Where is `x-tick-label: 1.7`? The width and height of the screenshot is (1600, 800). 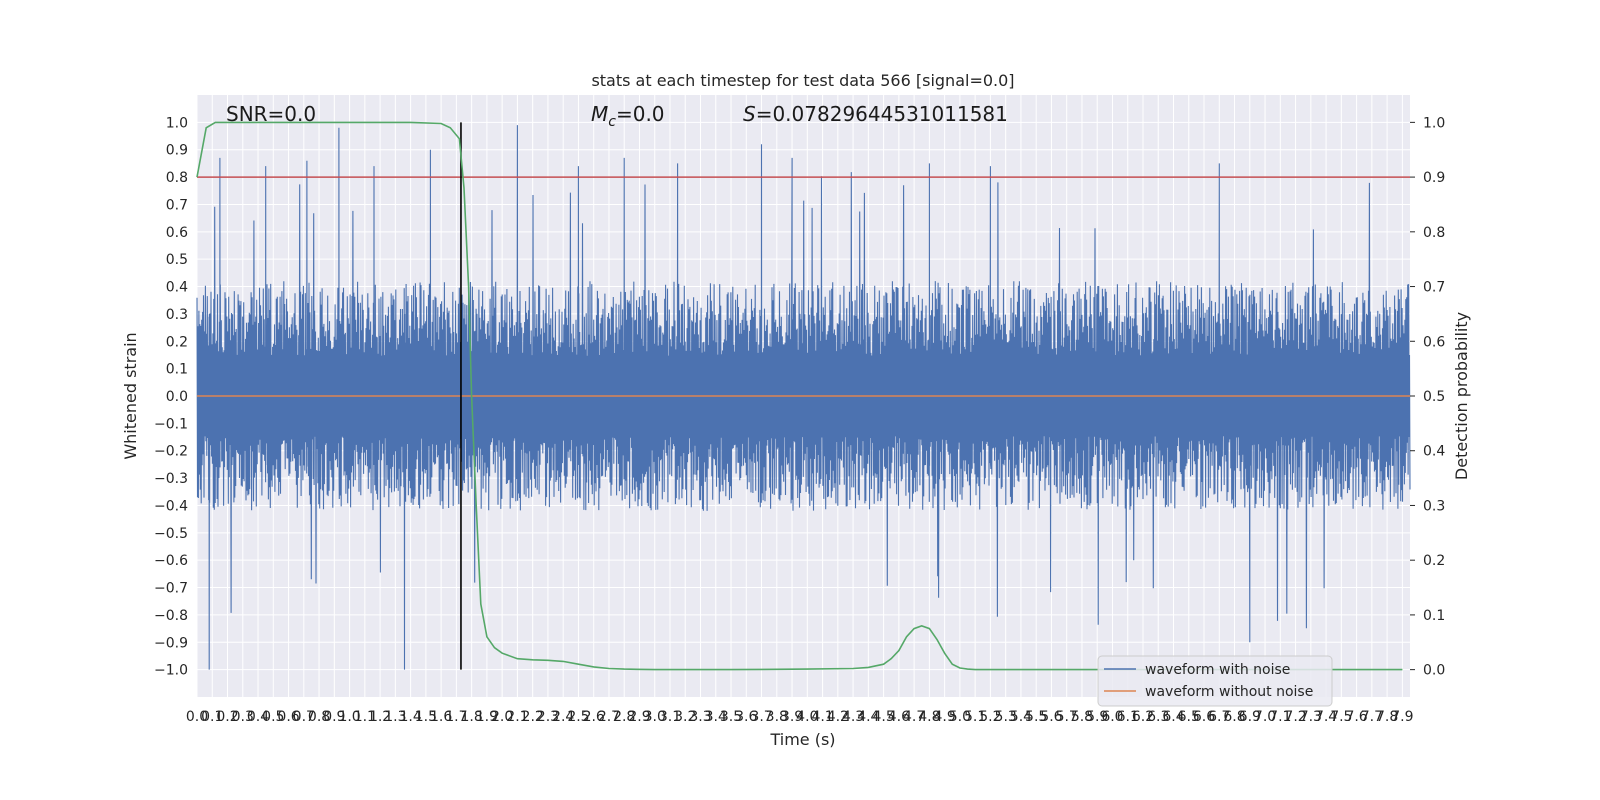
x-tick-label: 1.7 is located at coordinates (456, 717).